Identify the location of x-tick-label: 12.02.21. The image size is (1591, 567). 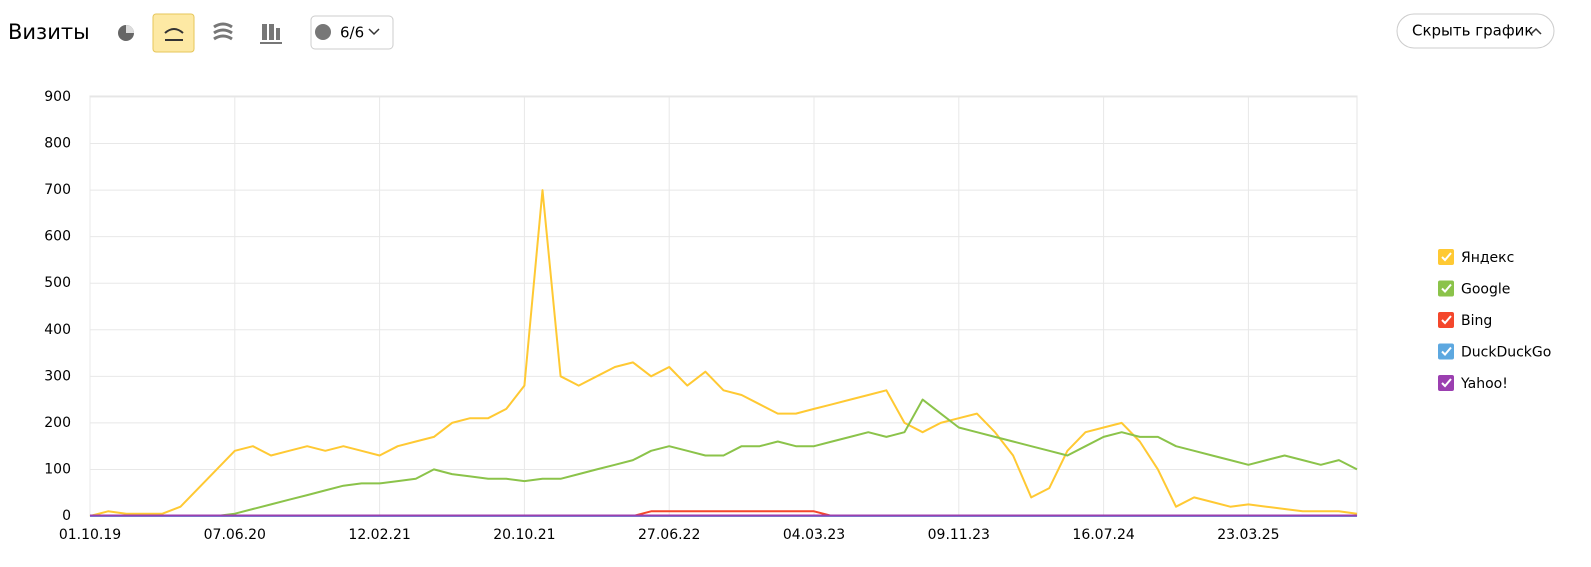
(379, 535).